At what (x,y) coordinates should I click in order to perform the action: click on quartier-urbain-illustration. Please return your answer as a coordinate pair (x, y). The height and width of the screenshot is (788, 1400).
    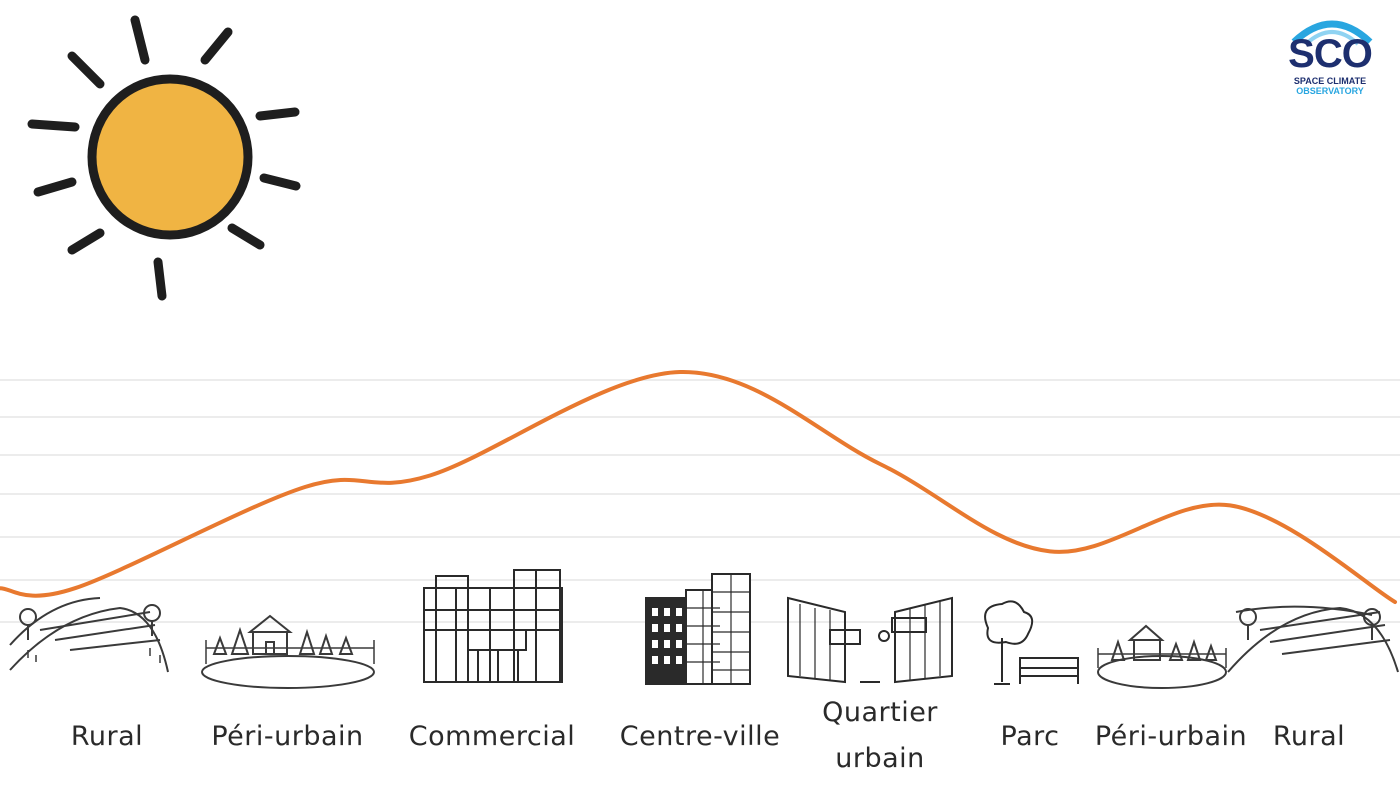
    Looking at the image, I should click on (870, 640).